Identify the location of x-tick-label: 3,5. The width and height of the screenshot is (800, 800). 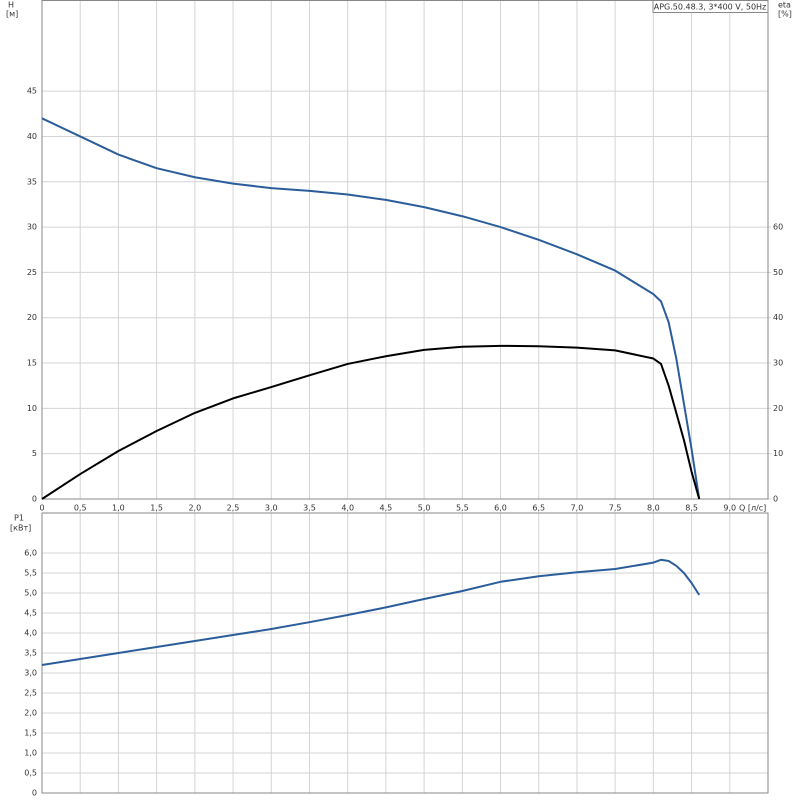
(309, 508).